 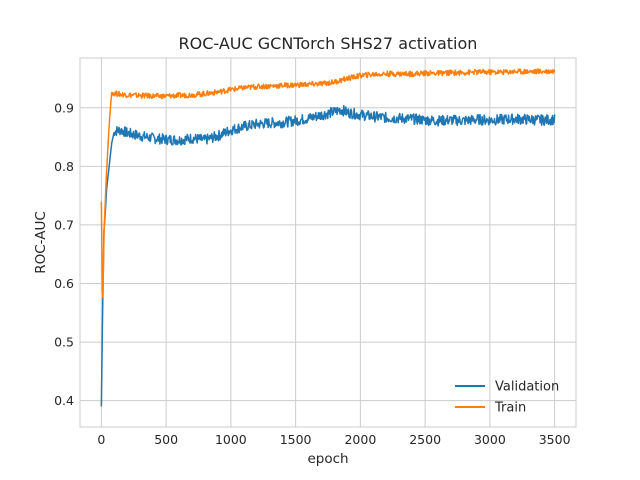 I want to click on x-tick-label: 2500, so click(x=425, y=439).